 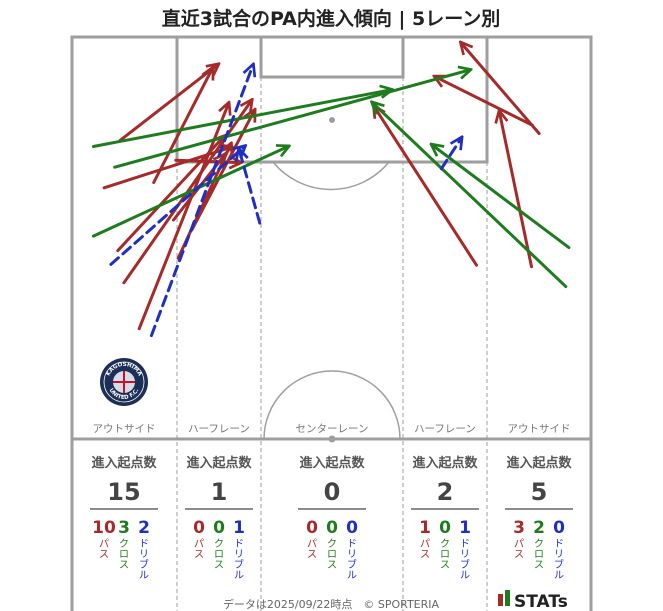 What do you see at coordinates (507, 598) in the screenshot?
I see `brand-bar-green` at bounding box center [507, 598].